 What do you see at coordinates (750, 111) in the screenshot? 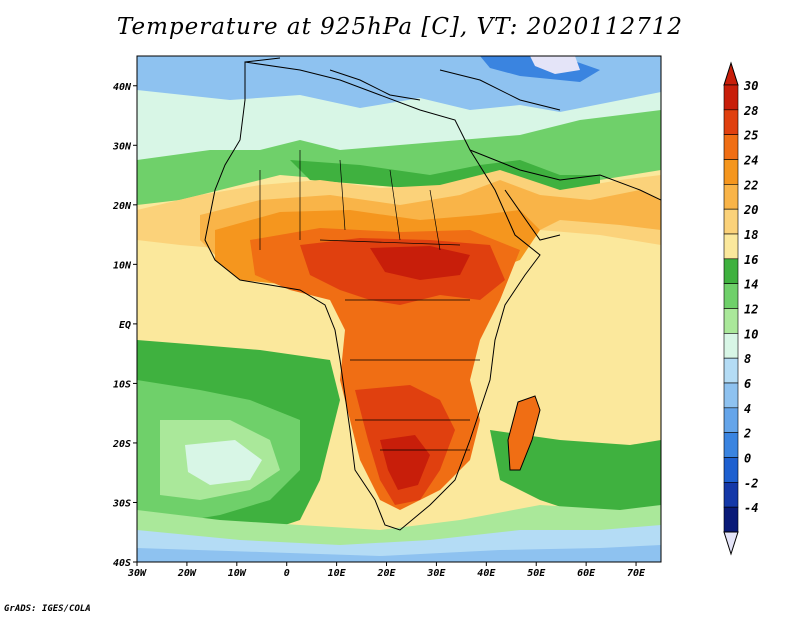
I see `colorbar-label: 28` at bounding box center [750, 111].